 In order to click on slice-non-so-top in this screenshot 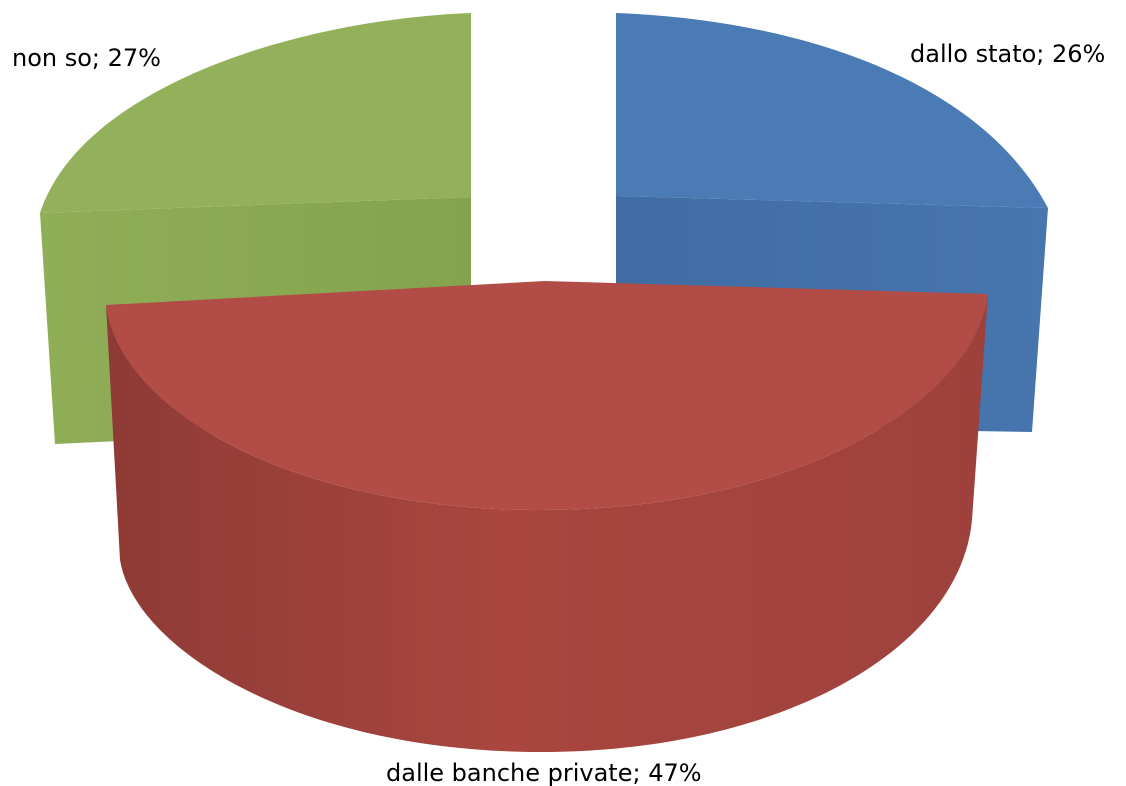, I will do `click(255, 113)`.